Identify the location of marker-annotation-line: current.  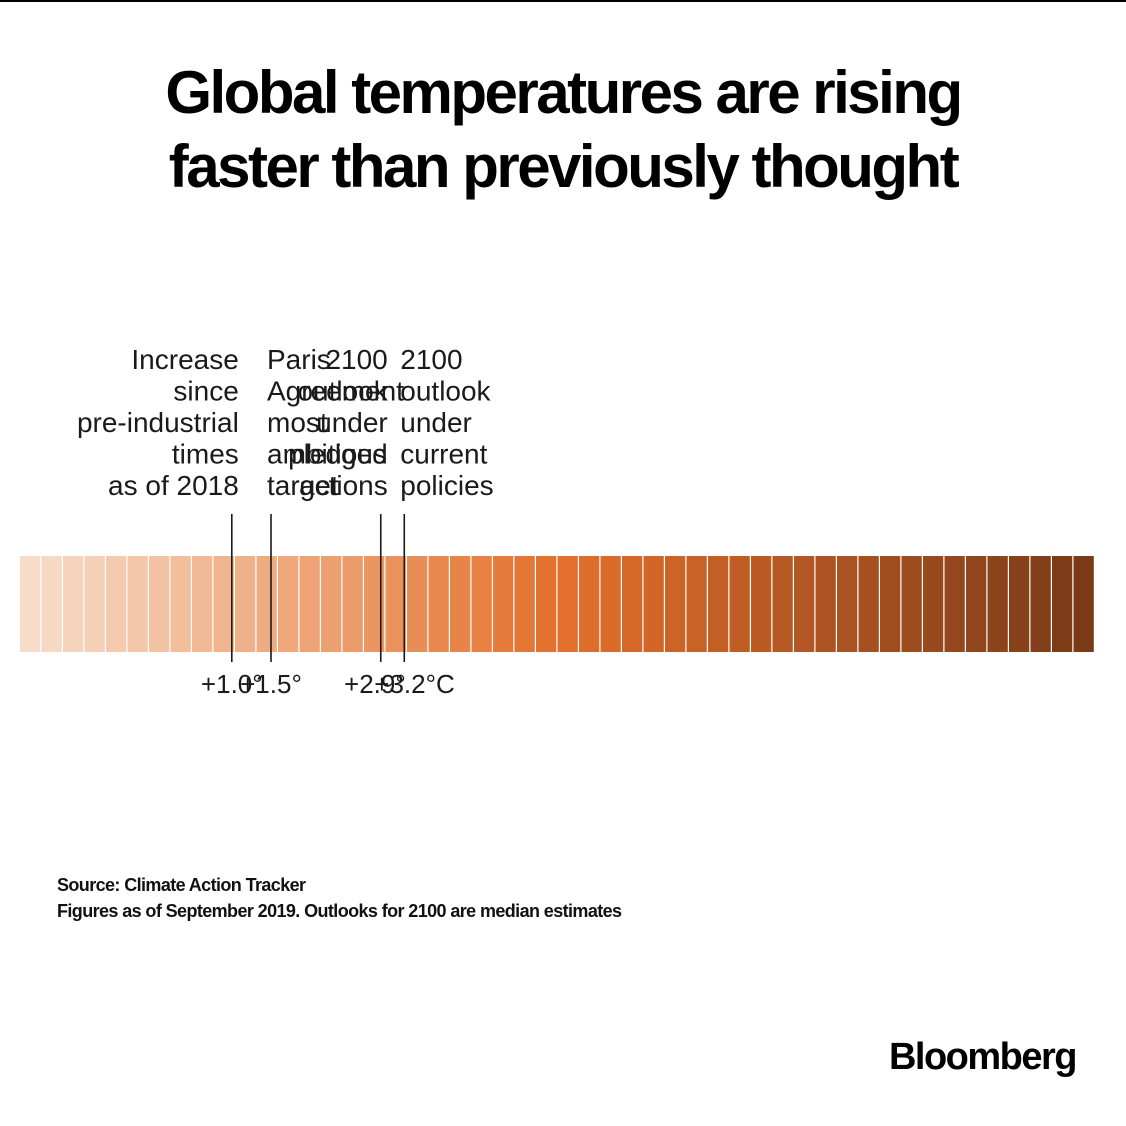
(443, 454).